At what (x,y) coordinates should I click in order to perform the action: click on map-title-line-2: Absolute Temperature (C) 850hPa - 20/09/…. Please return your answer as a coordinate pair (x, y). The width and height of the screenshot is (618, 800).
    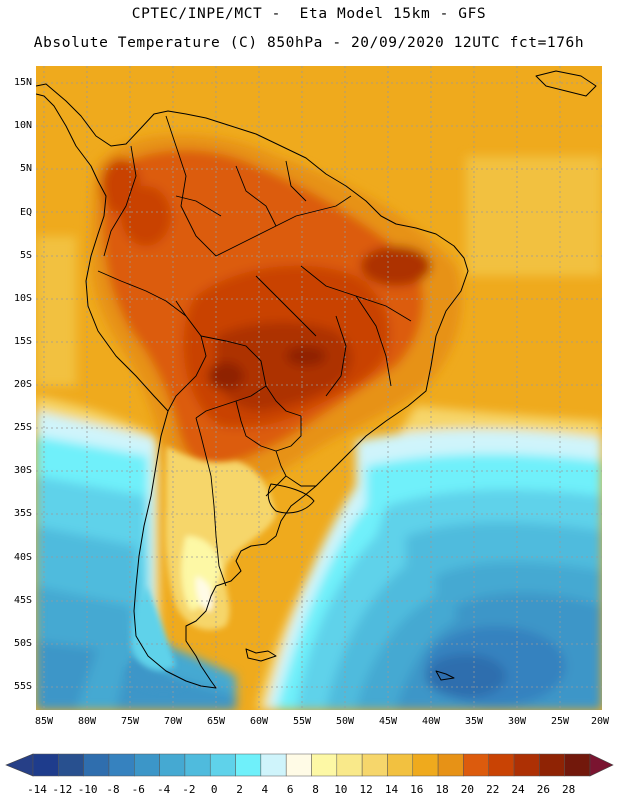
    Looking at the image, I should click on (309, 43).